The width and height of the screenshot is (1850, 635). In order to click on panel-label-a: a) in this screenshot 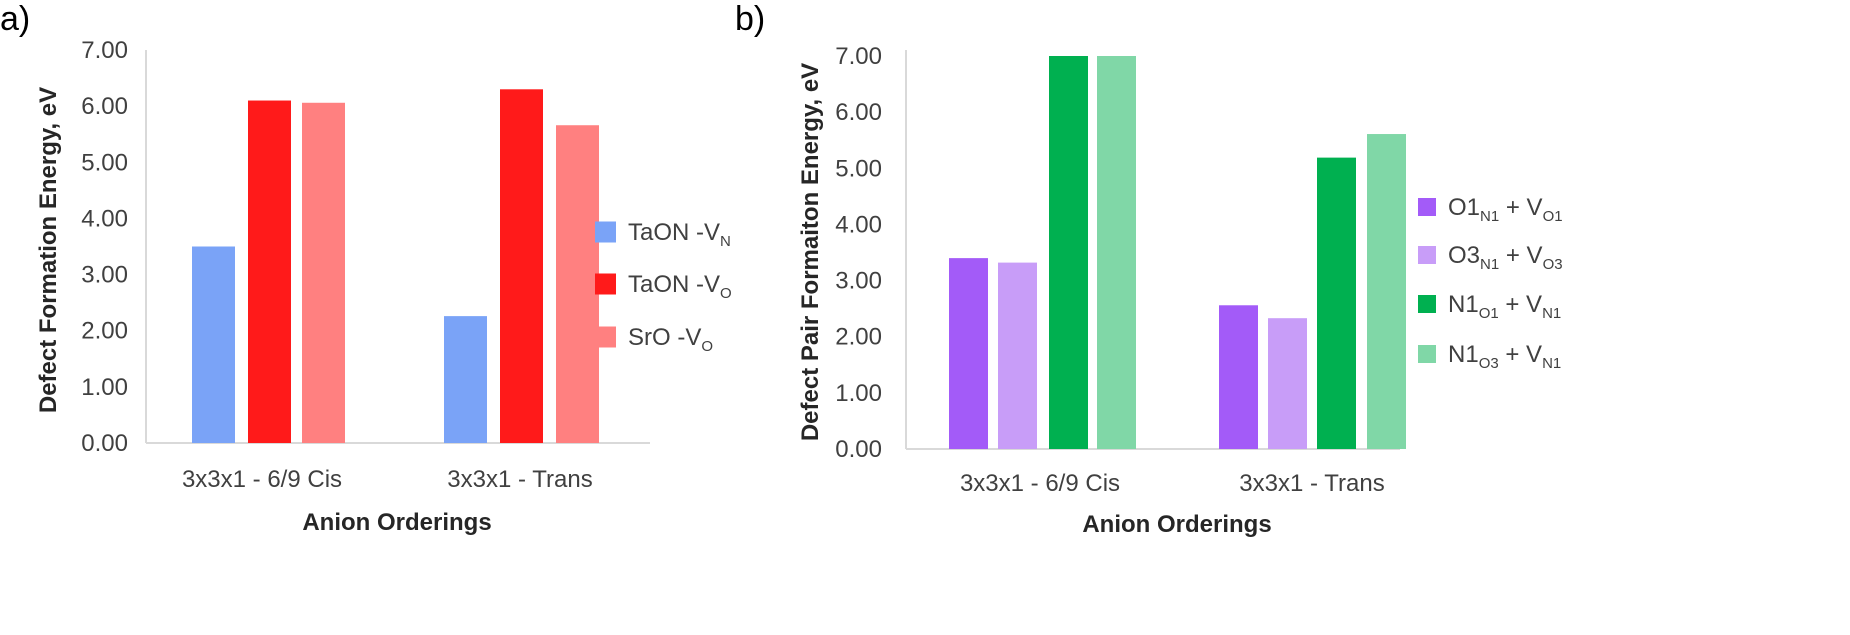, I will do `click(15, 19)`.